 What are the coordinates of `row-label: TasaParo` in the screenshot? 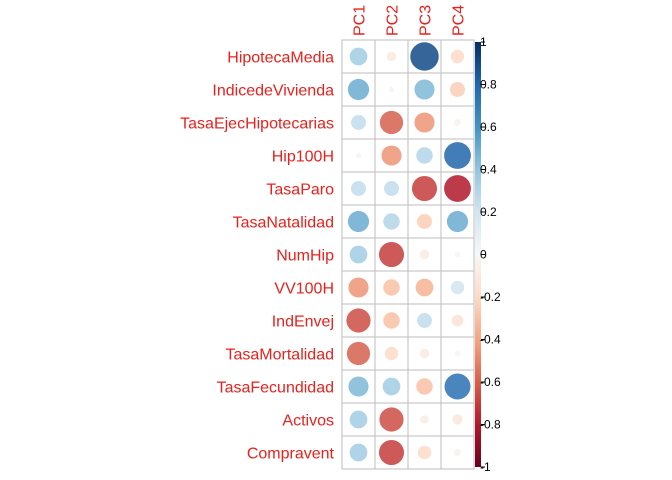 It's located at (300, 190).